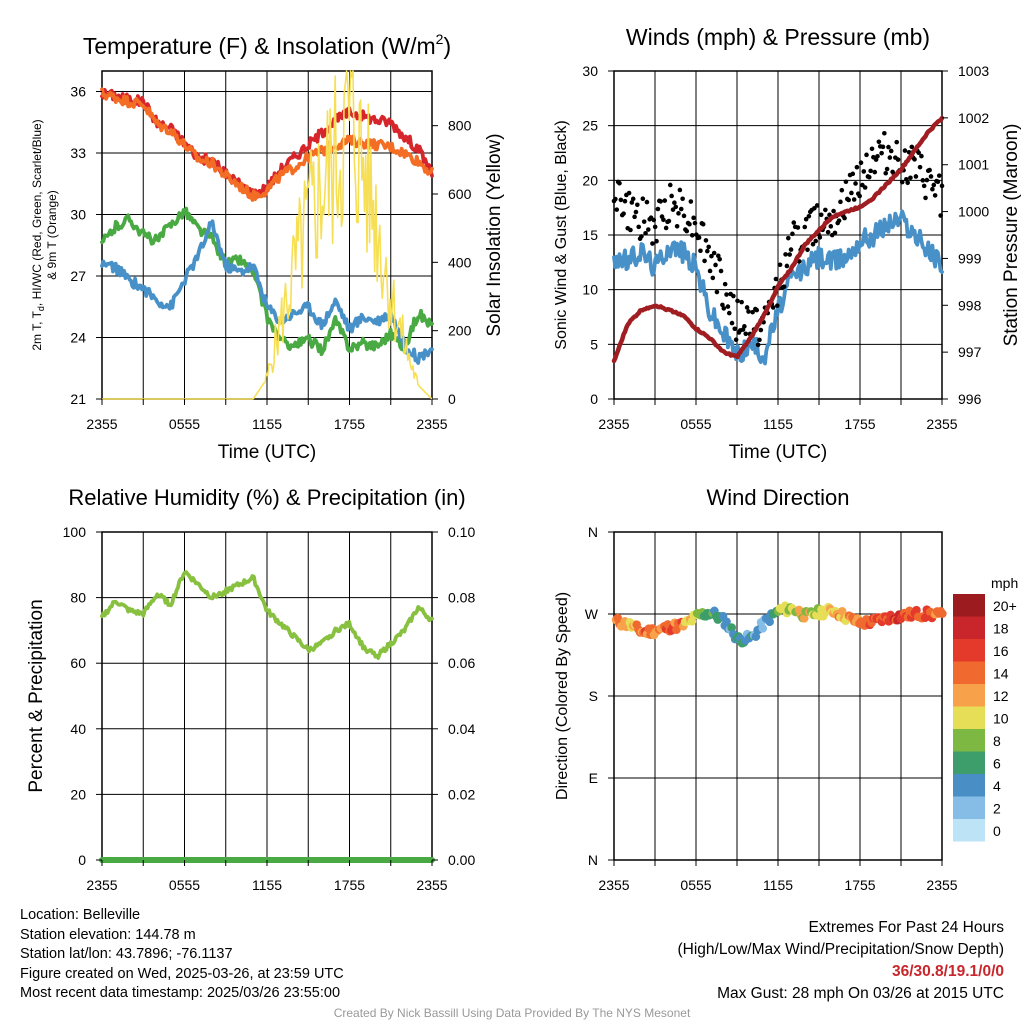  I want to click on y-right-tick-label: 800, so click(460, 126).